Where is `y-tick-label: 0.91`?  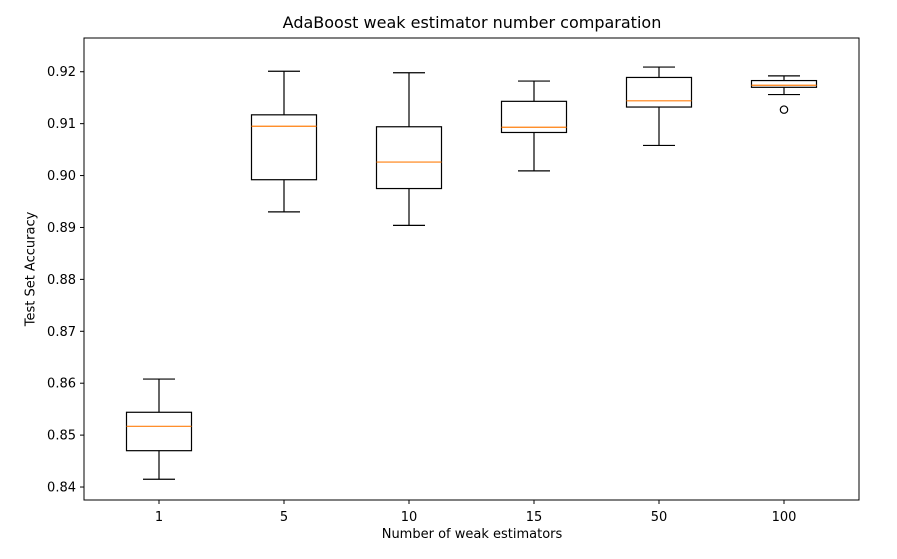
y-tick-label: 0.91 is located at coordinates (61, 124).